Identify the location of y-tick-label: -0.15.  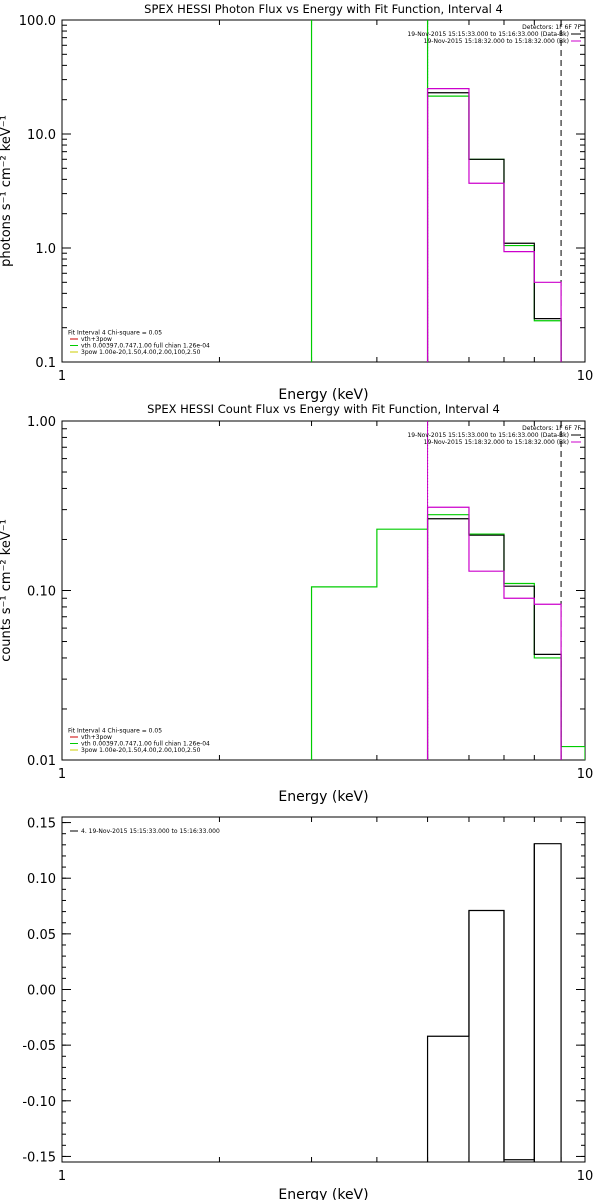
(39, 1157).